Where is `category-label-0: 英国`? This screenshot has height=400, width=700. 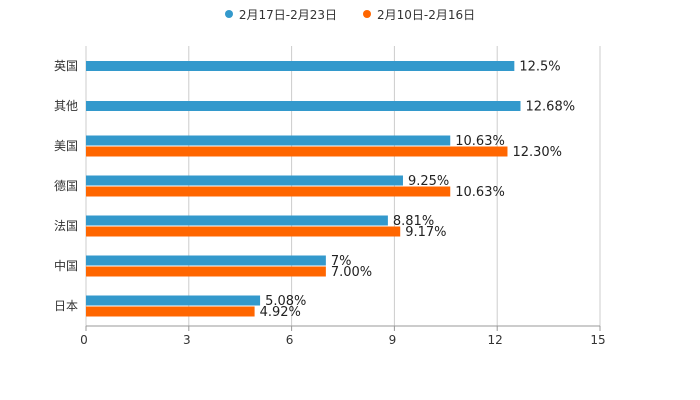
category-label-0: 英国 is located at coordinates (66, 66).